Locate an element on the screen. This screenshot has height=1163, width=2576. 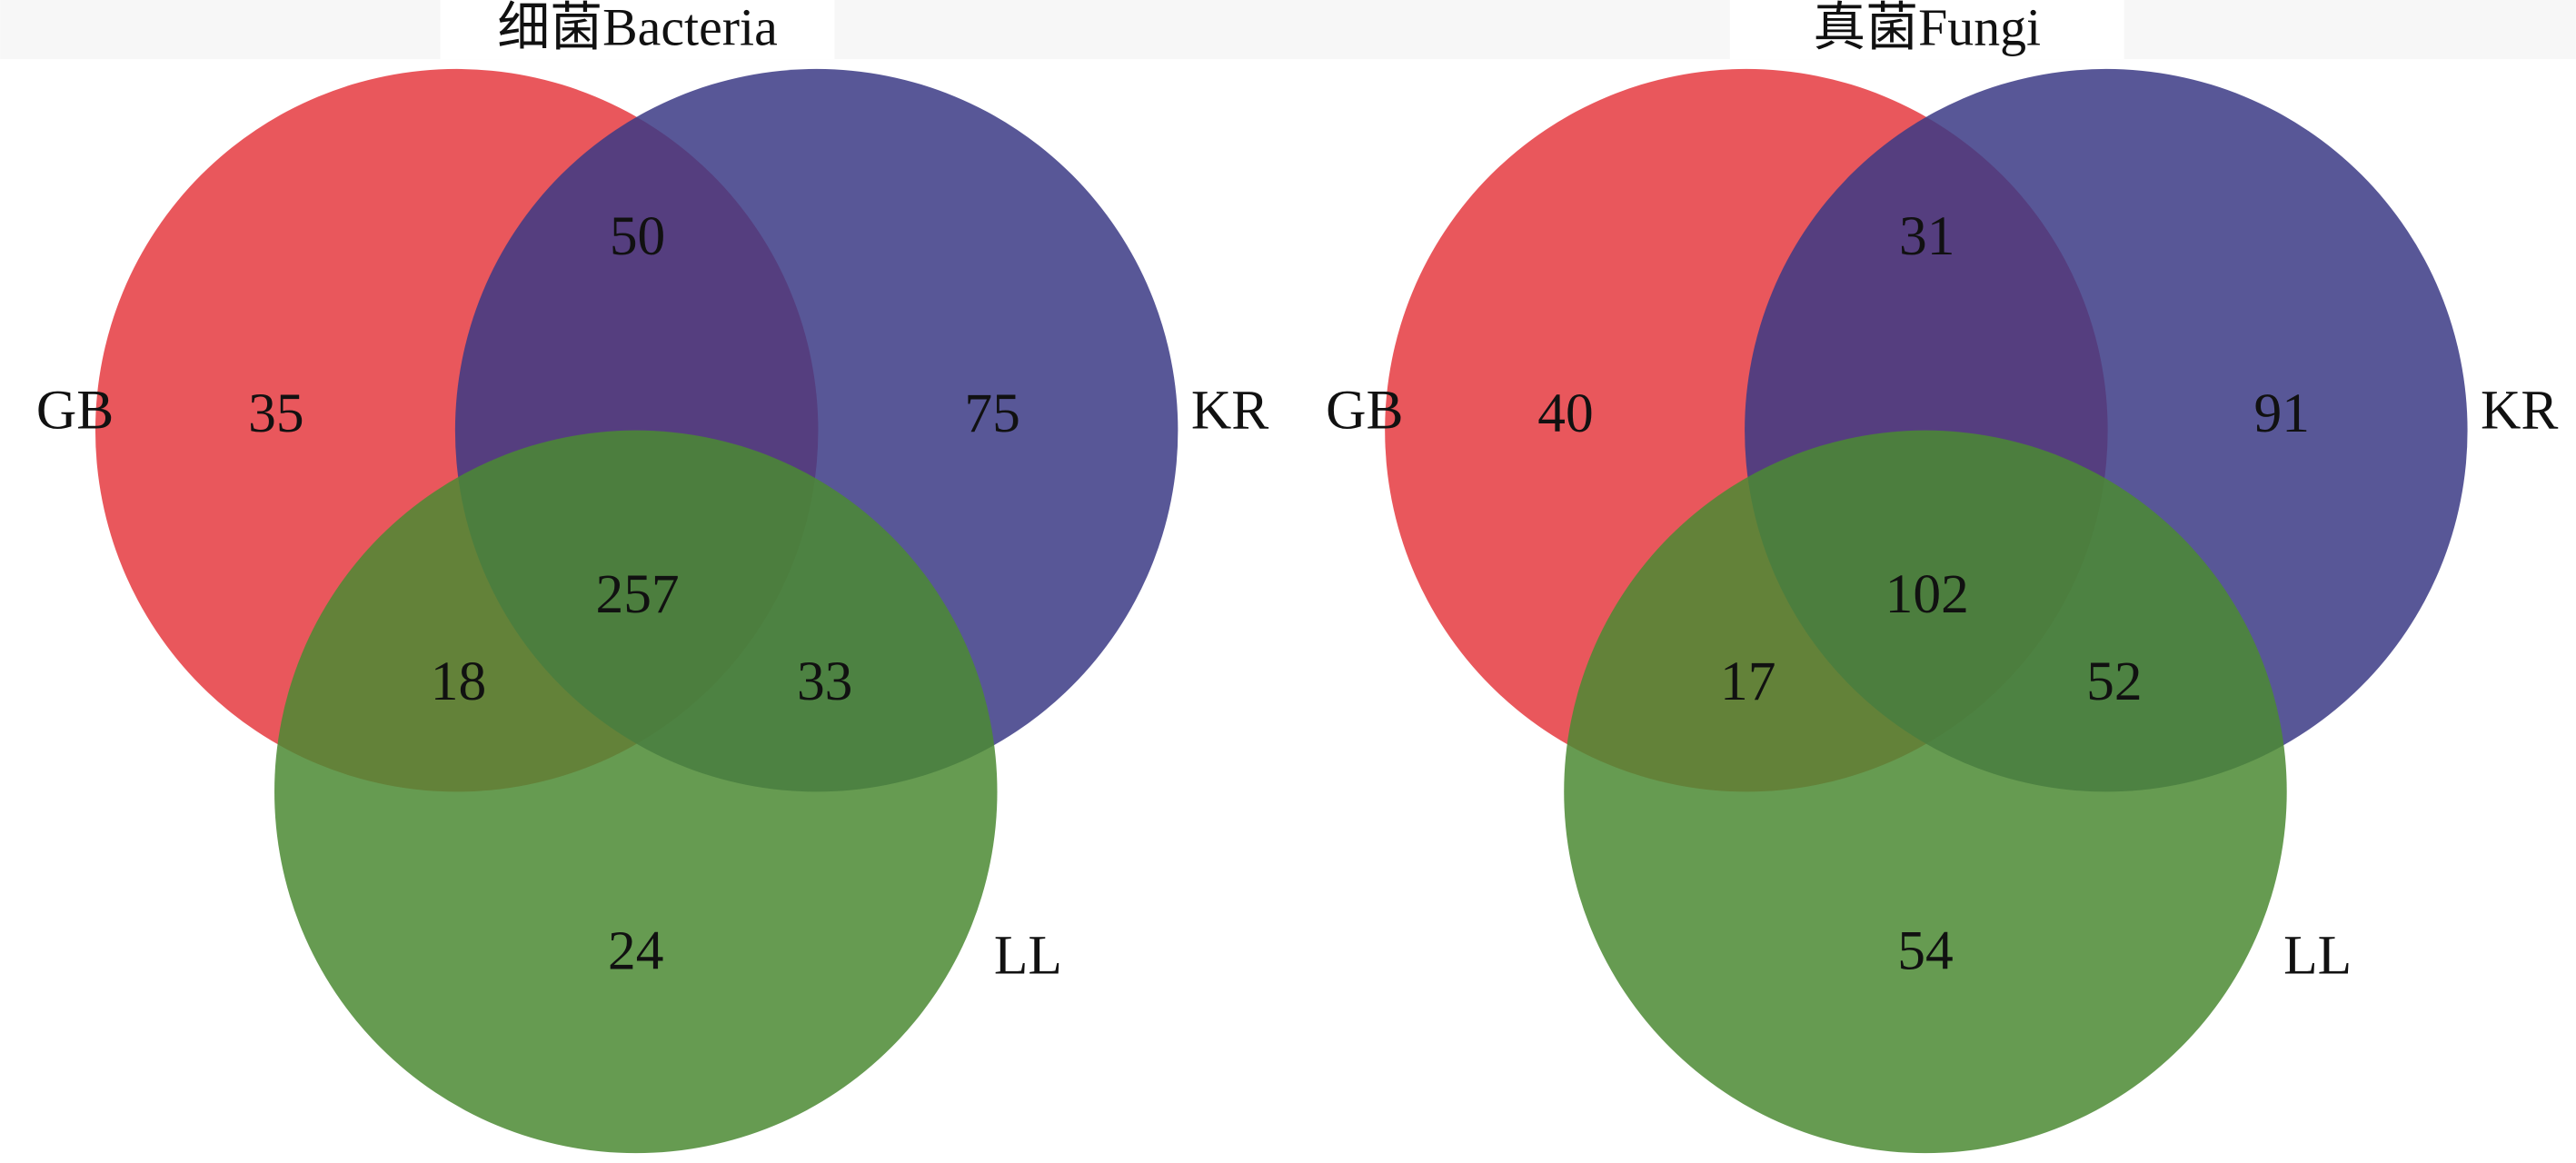
region-count: 102 is located at coordinates (1927, 594).